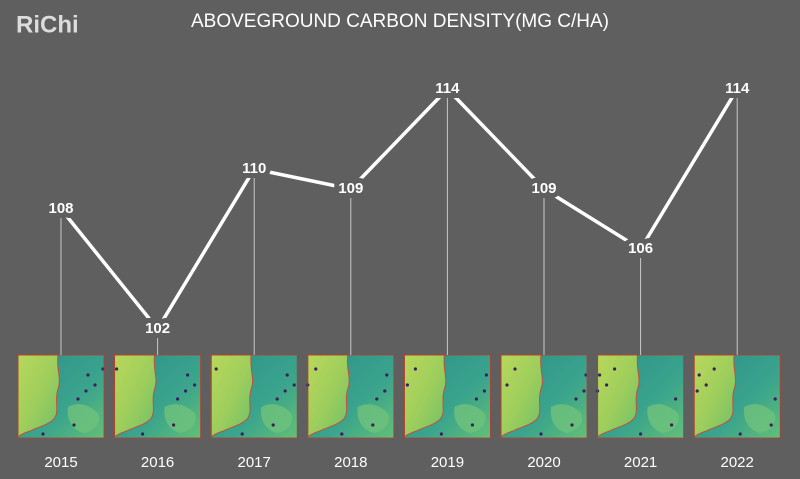 This screenshot has height=479, width=800. I want to click on brand-logo: RiChi, so click(47, 24).